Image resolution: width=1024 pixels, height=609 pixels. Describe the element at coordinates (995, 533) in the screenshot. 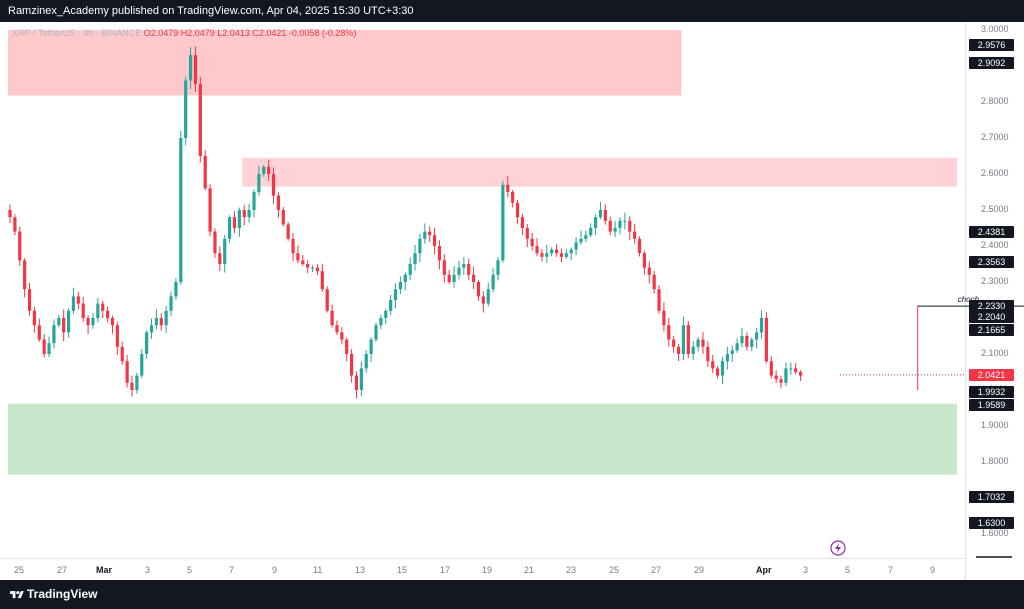

I see `price-tick-label: 1.6000` at that location.